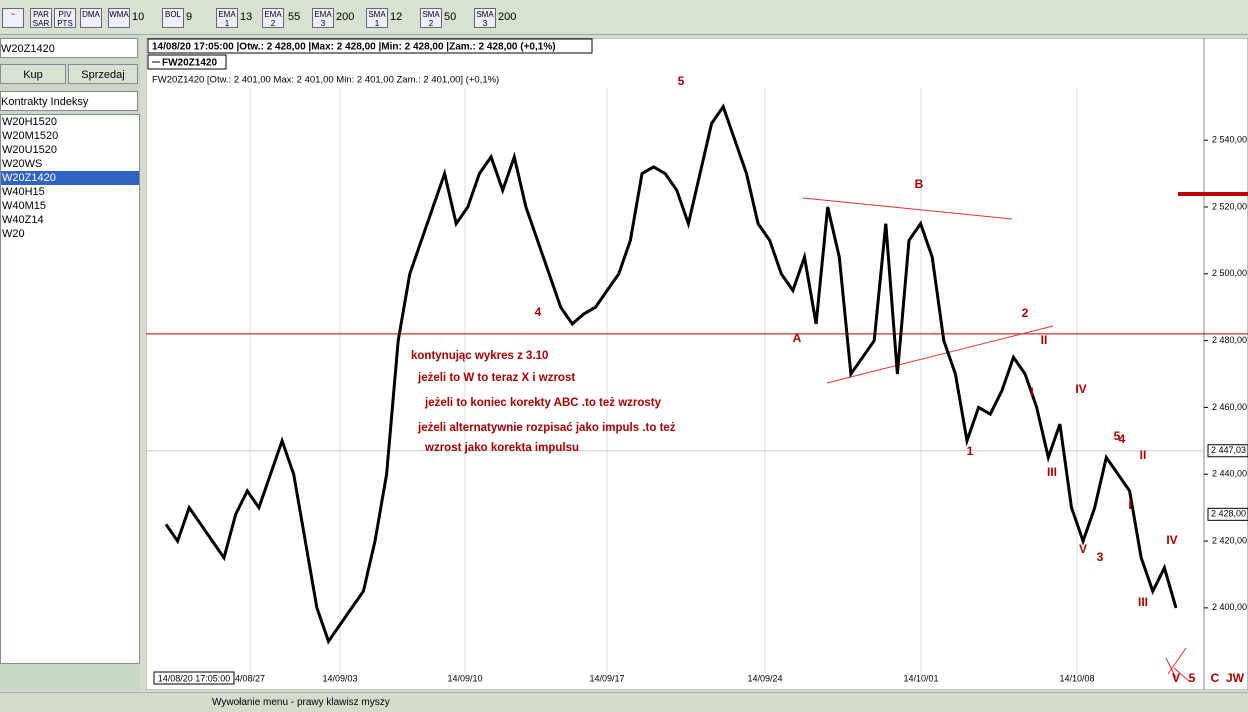  Describe the element at coordinates (323, 18) in the screenshot. I see `toolbar-button: EMA 3` at that location.